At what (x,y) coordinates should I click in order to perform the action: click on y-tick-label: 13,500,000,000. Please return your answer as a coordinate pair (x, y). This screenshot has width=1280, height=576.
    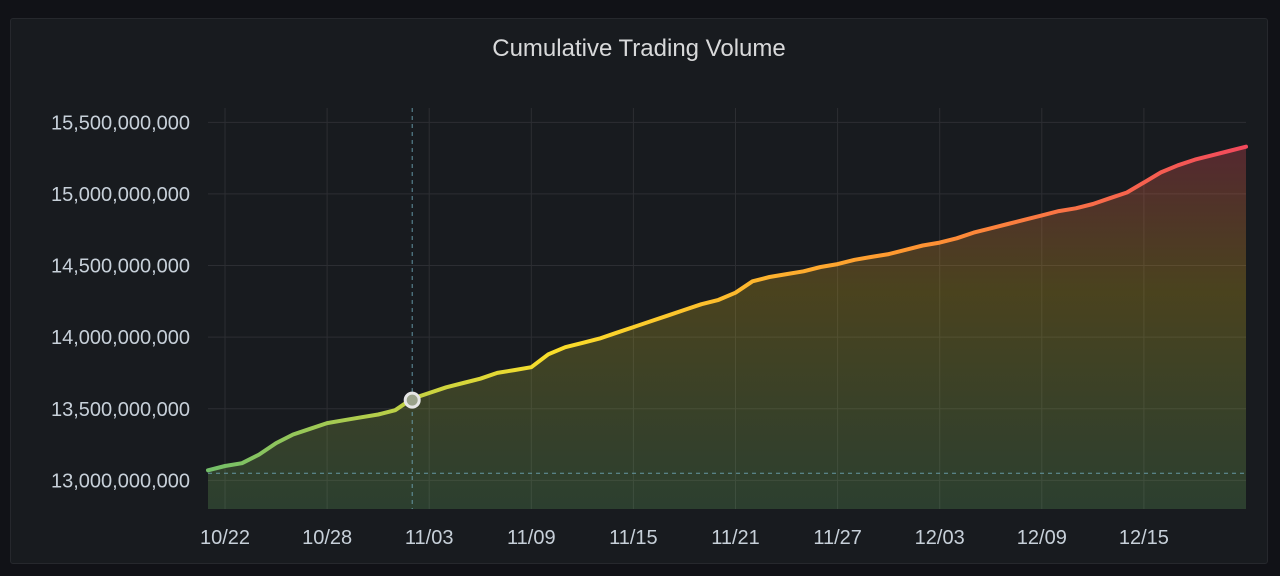
    Looking at the image, I should click on (120, 410).